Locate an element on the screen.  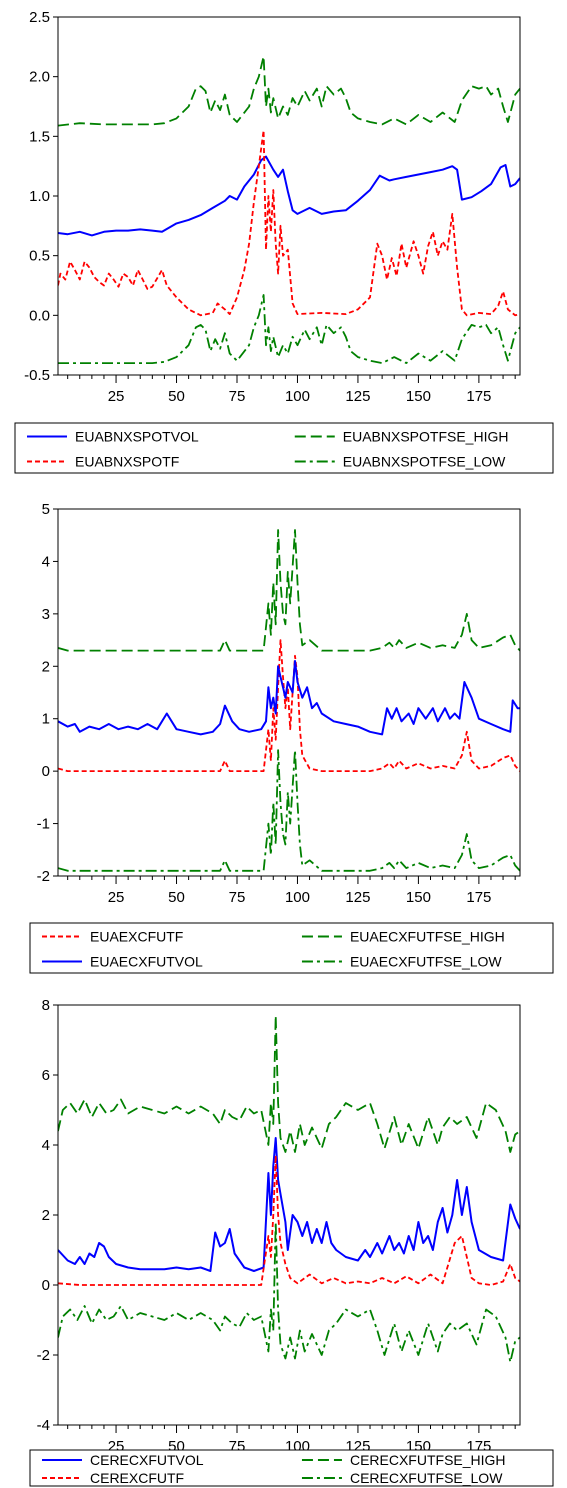
y-tick-label: 8 is located at coordinates (46, 1005).